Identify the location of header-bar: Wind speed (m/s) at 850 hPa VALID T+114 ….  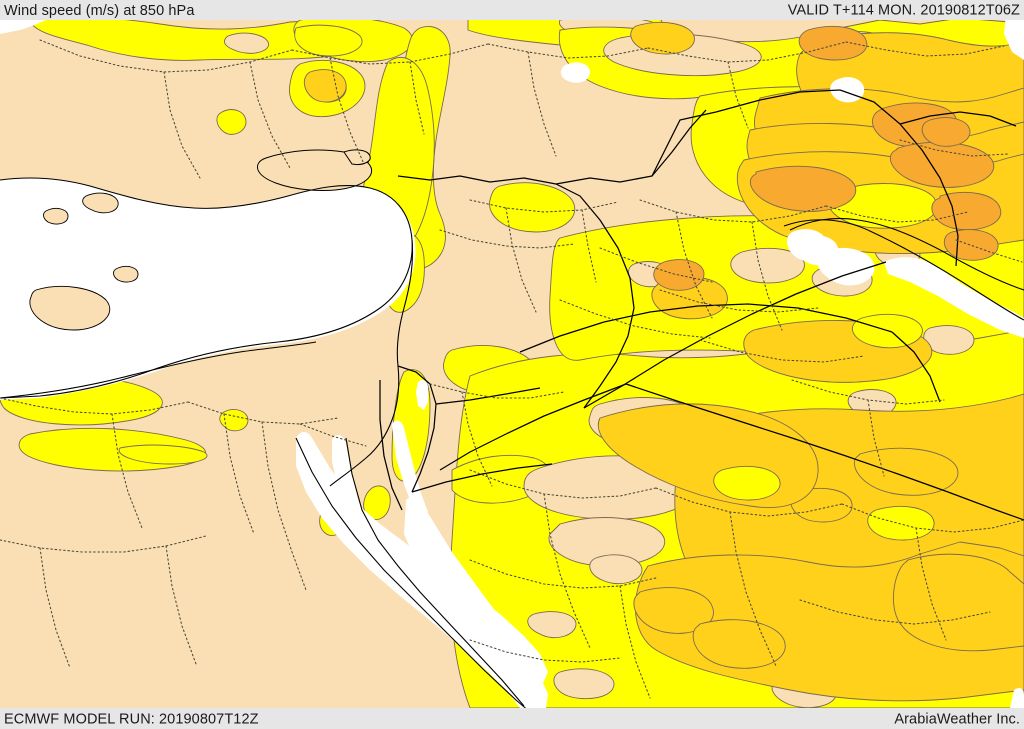
(512, 10).